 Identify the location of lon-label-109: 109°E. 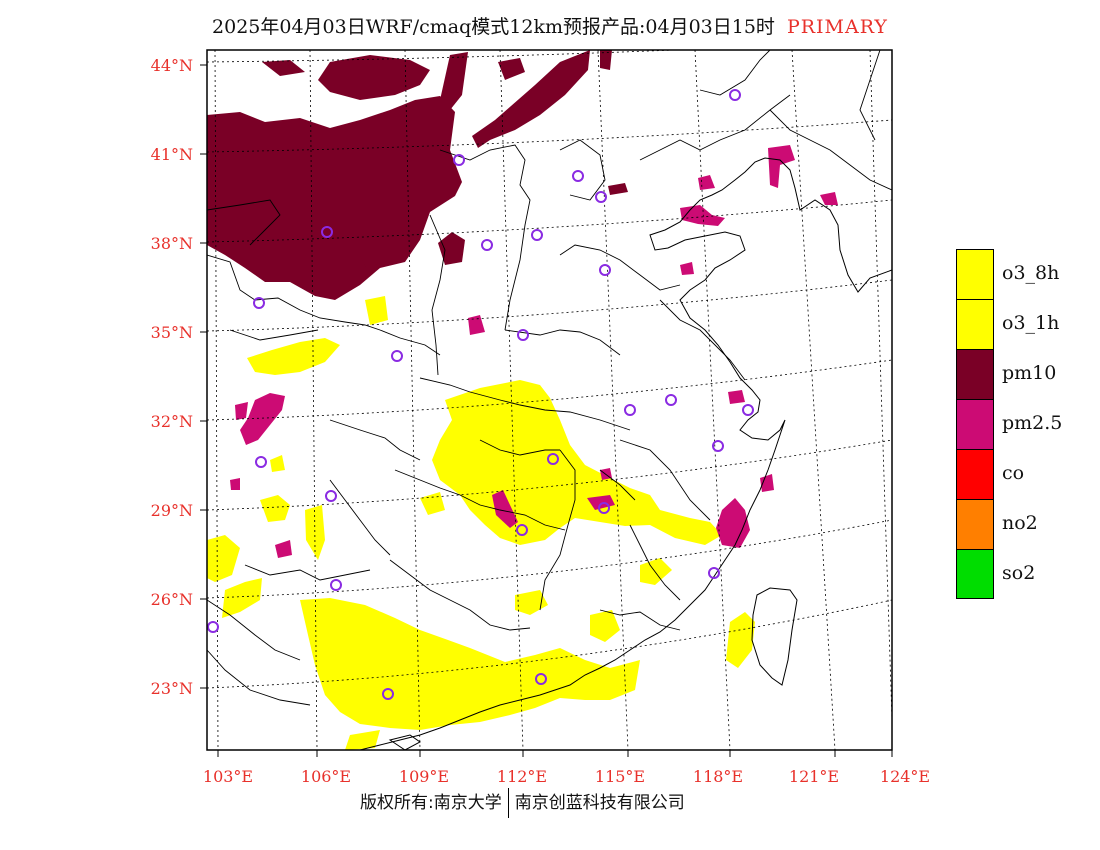
(424, 776).